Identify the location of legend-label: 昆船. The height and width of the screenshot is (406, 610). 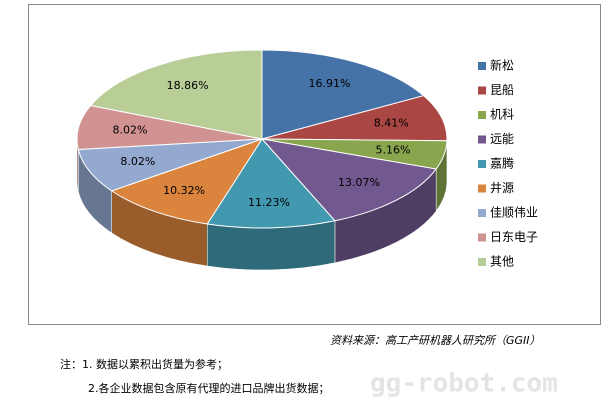
(502, 90).